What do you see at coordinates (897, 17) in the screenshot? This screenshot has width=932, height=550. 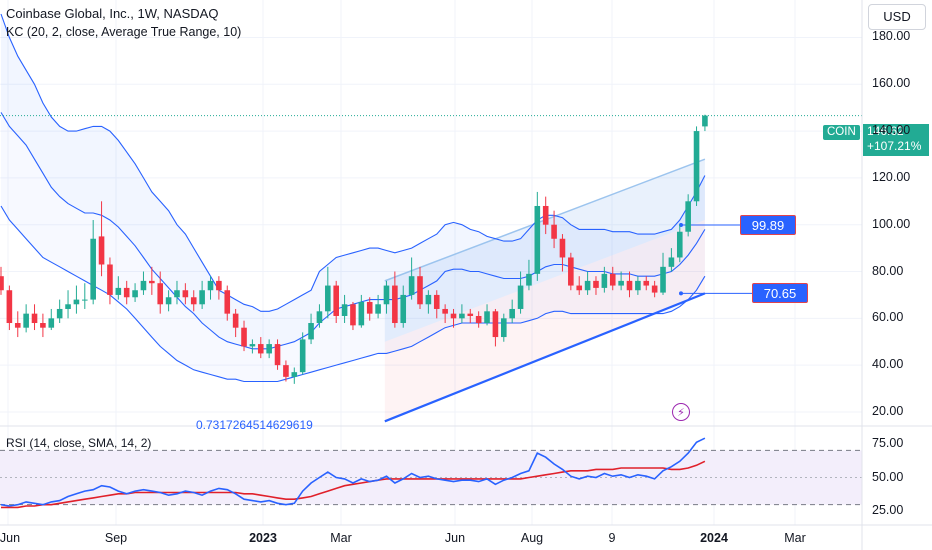 I see `currency-selector: USD` at bounding box center [897, 17].